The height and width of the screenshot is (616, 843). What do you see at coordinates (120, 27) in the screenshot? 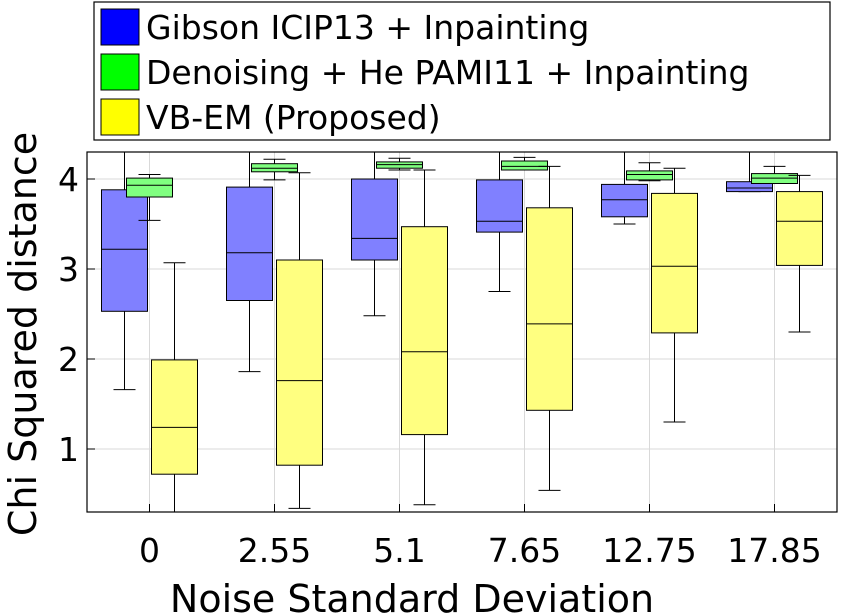
I see `legend-swatch-gibson` at bounding box center [120, 27].